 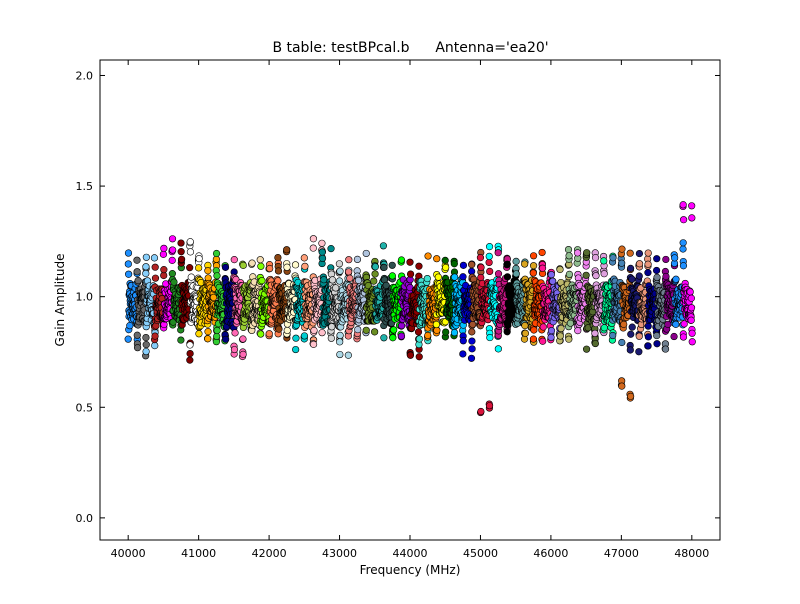 What do you see at coordinates (691, 553) in the screenshot?
I see `x-tick-label: 48000` at bounding box center [691, 553].